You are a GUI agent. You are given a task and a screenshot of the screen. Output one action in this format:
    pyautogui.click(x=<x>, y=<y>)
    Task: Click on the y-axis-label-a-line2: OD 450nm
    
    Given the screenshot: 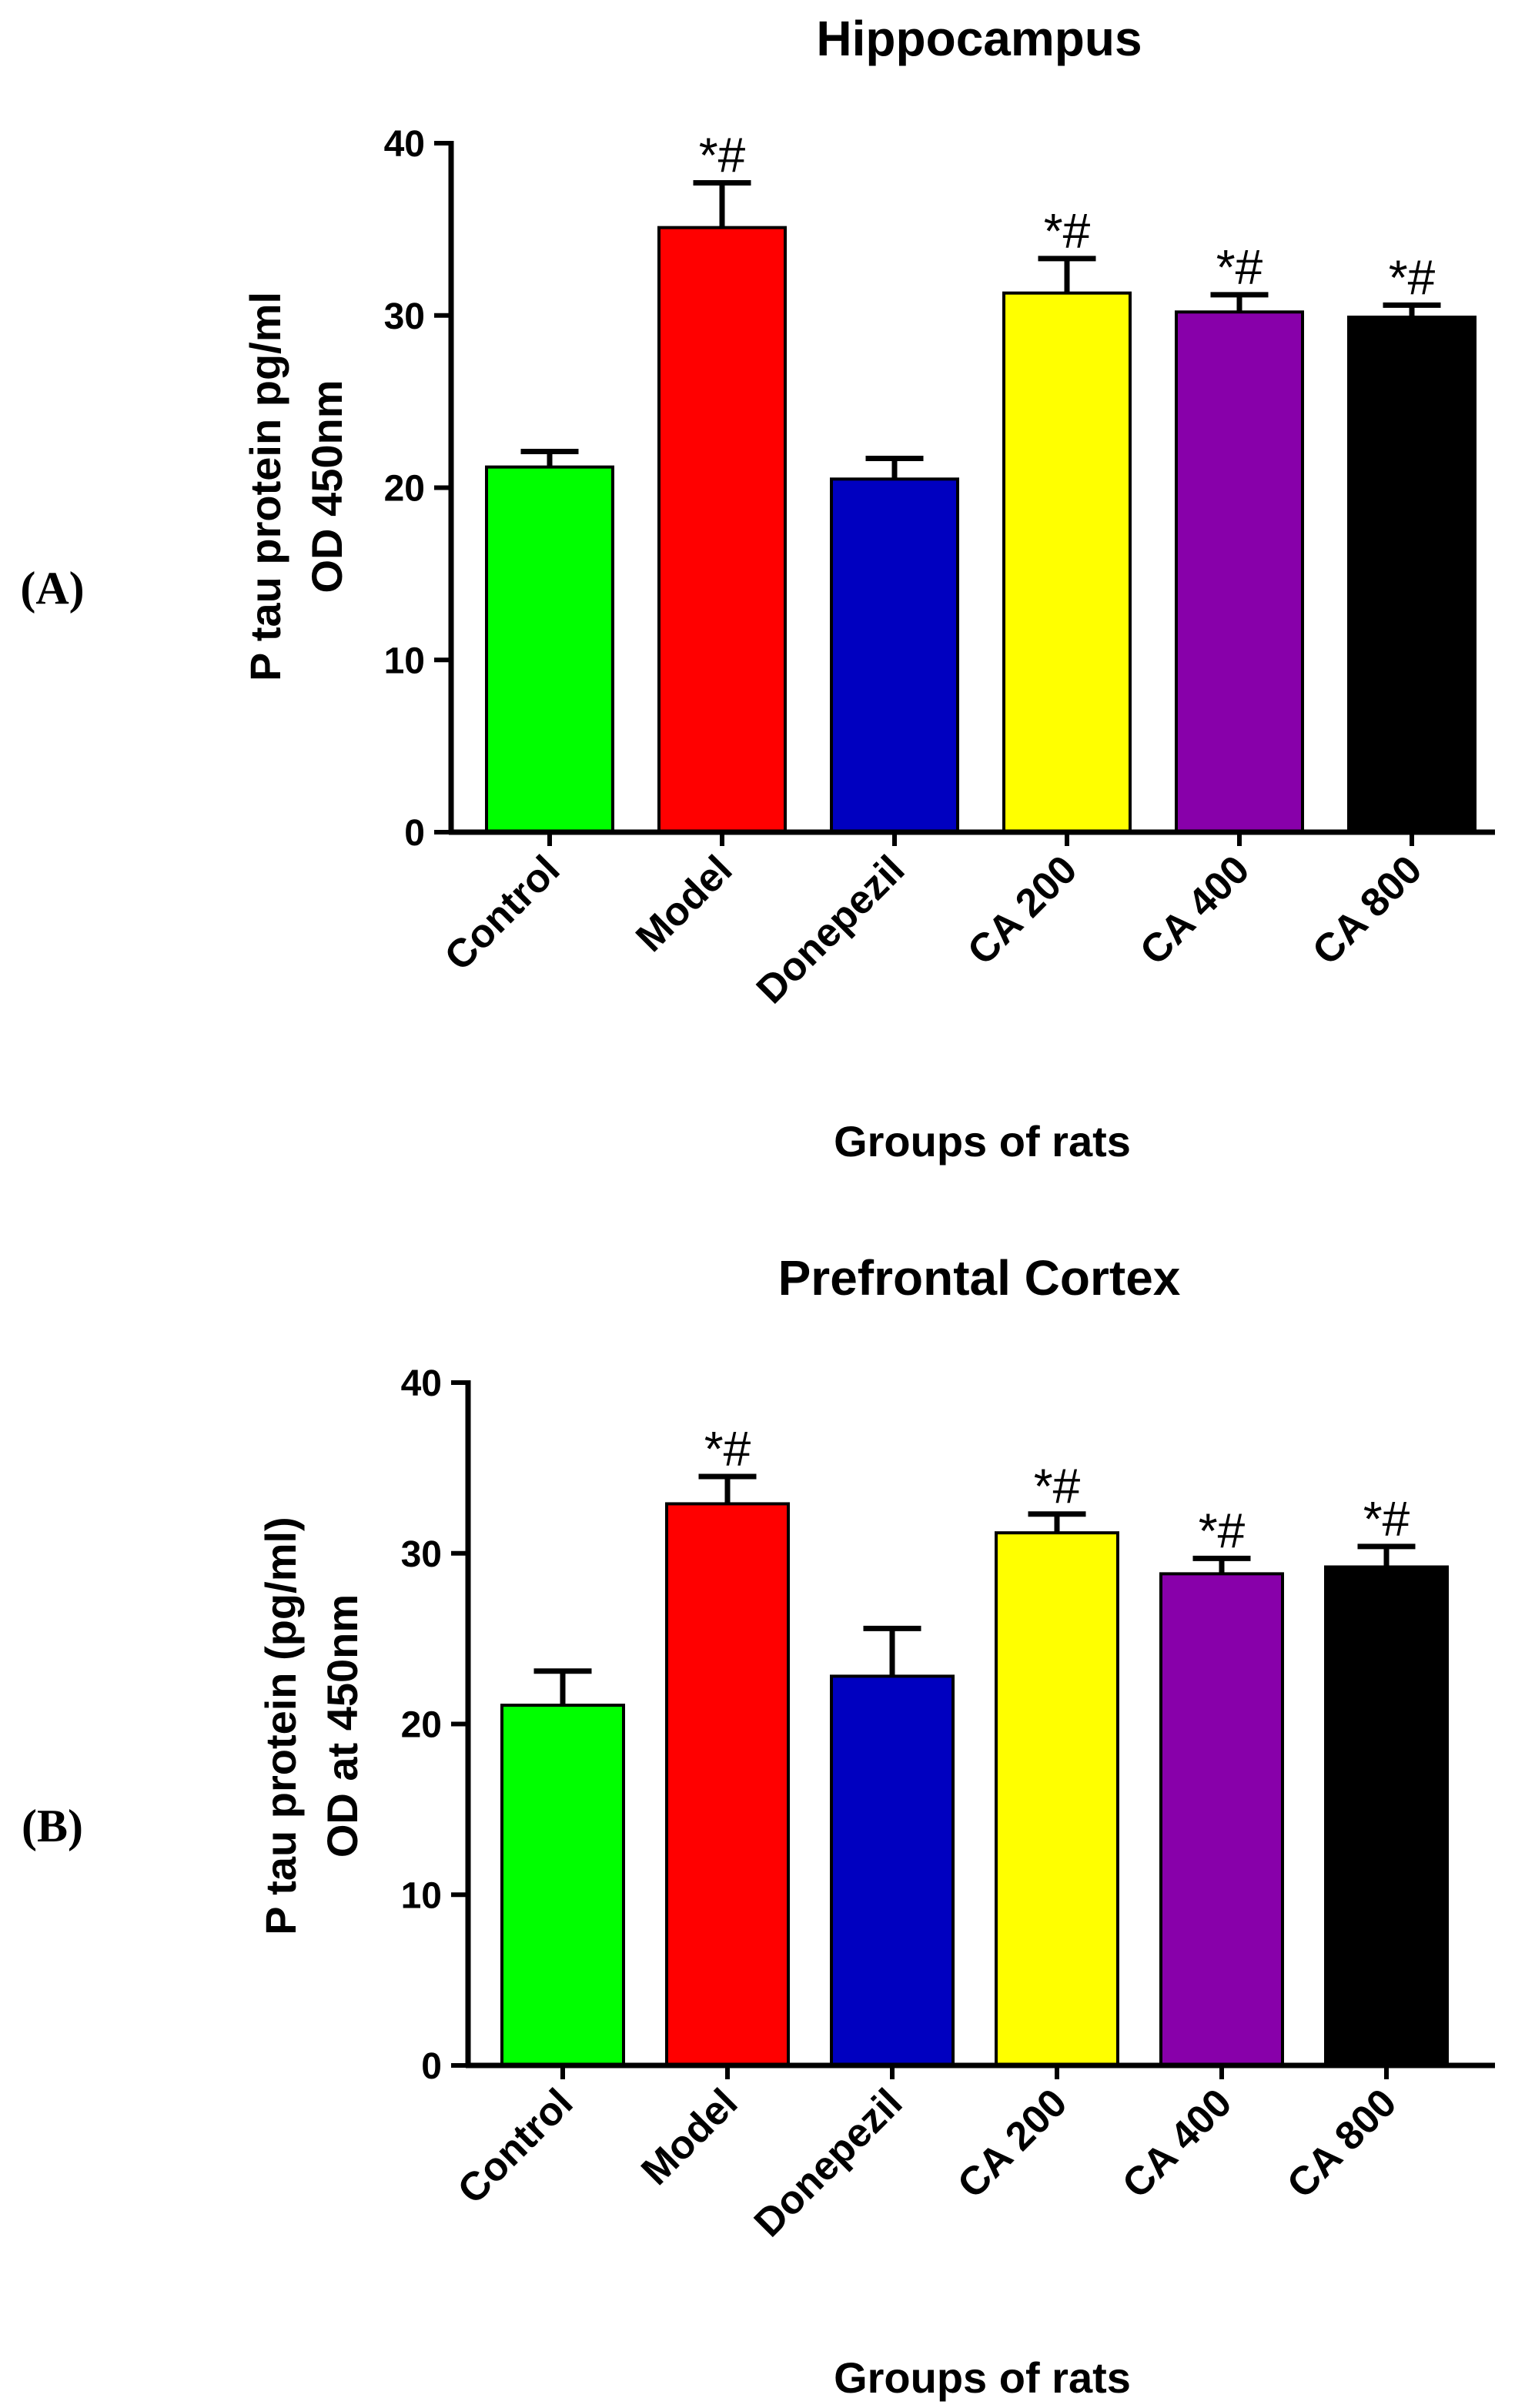 What is the action you would take?
    pyautogui.click(x=327, y=487)
    